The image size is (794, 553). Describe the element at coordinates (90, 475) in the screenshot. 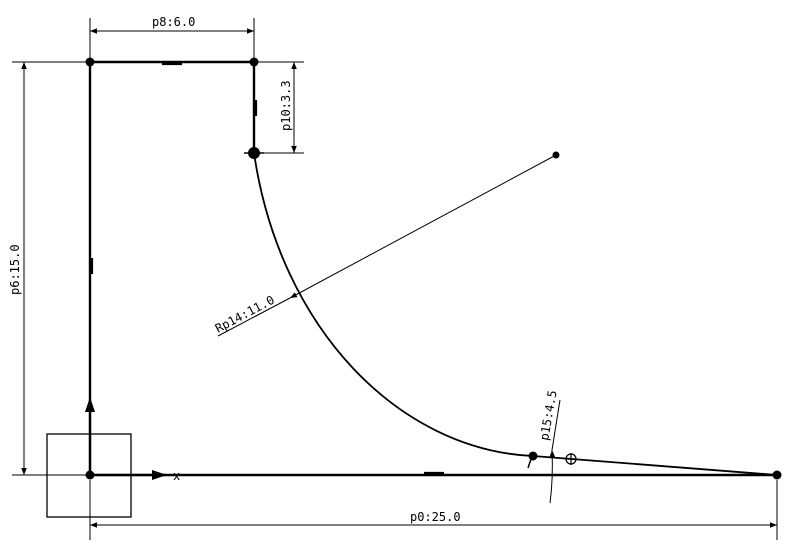

I see `point-origin` at that location.